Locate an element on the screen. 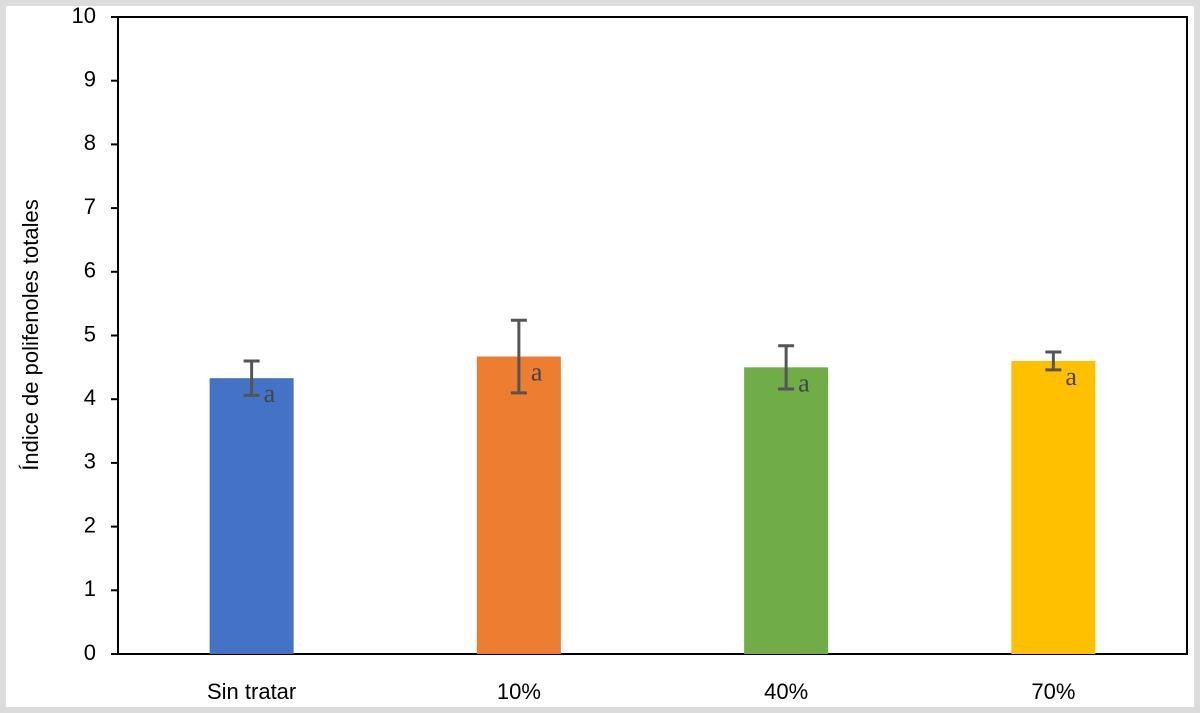 The height and width of the screenshot is (713, 1200). y-tick-label: 1 is located at coordinates (90, 588).